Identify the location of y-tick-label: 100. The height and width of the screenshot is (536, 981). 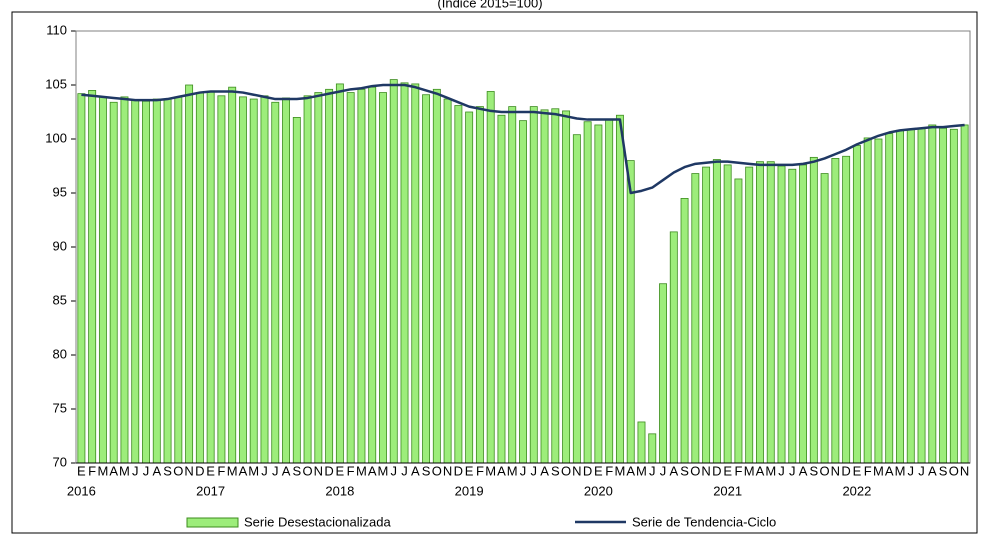
(56, 137).